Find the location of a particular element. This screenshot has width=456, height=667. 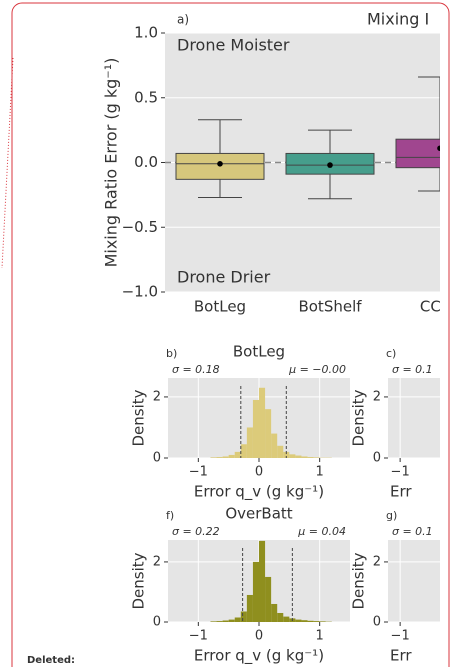

panel-label: a) is located at coordinates (183, 20).